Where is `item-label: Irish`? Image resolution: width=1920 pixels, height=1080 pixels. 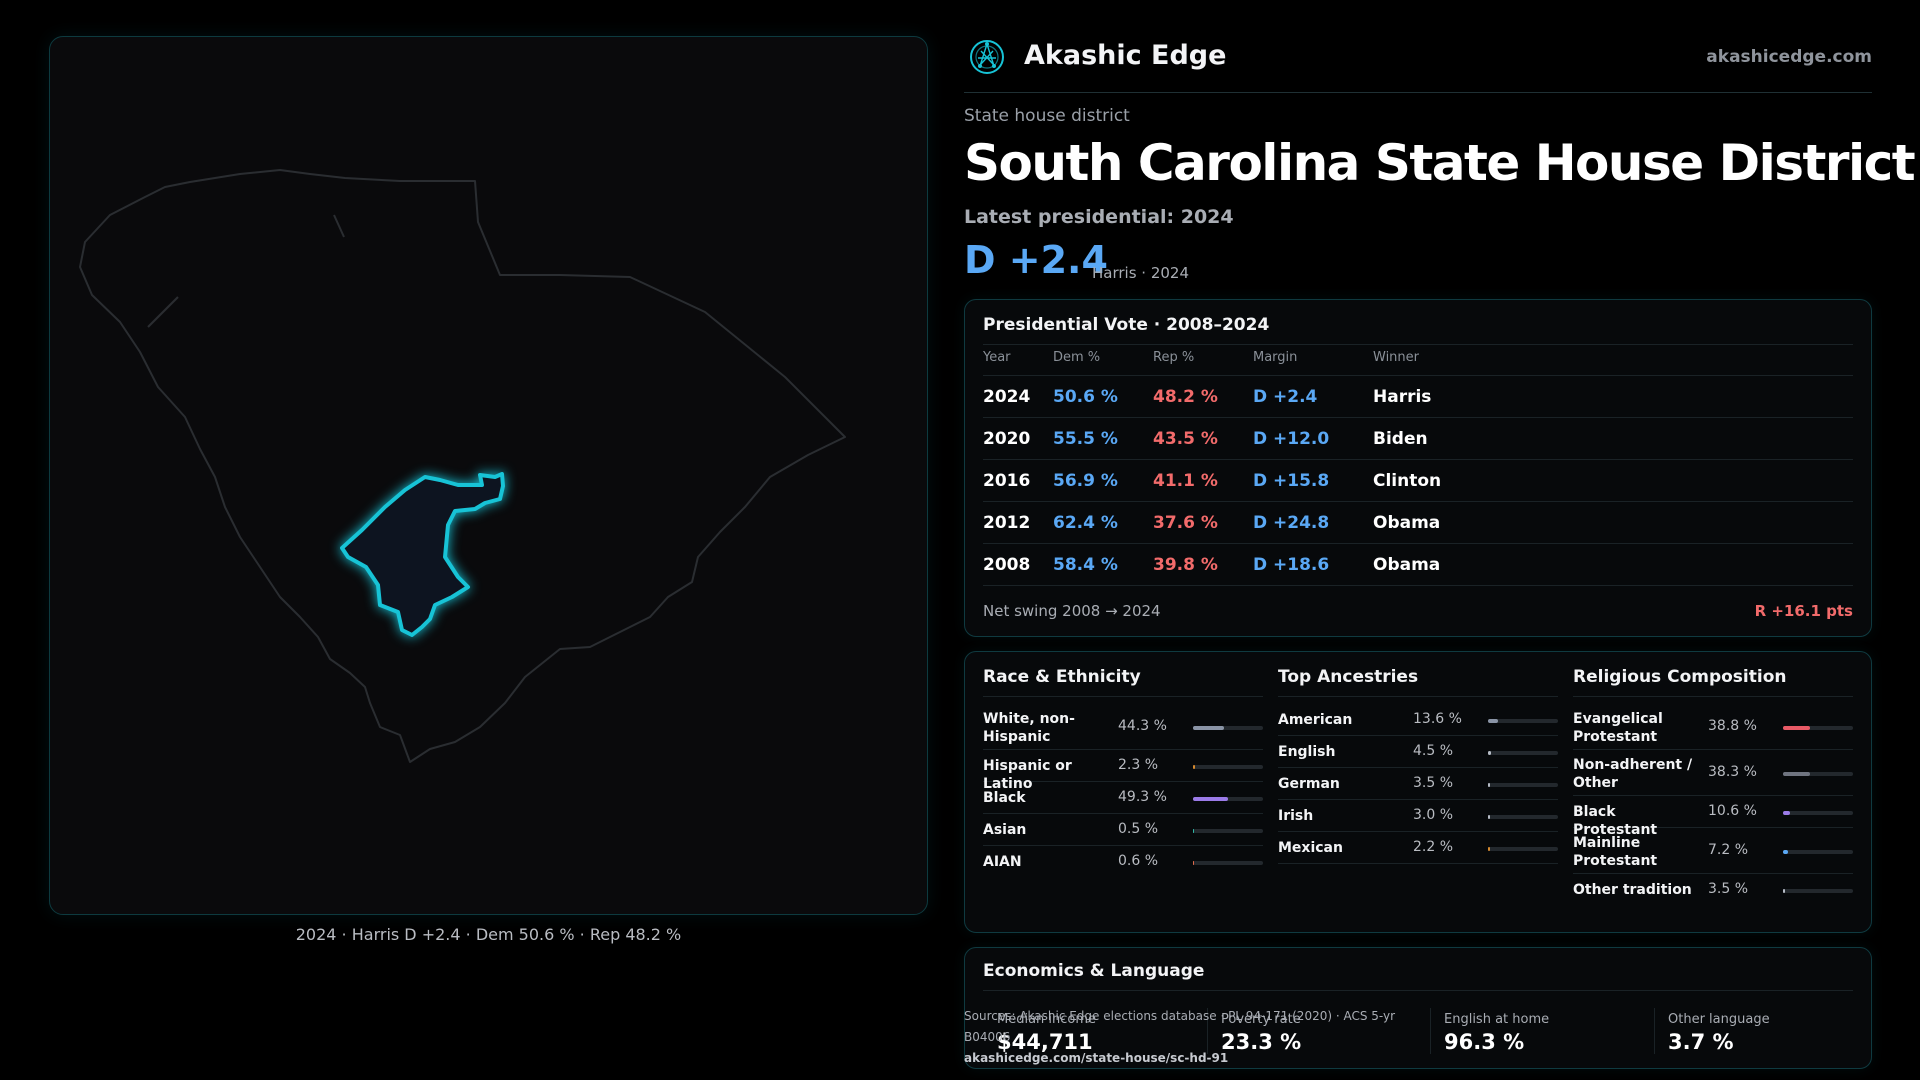
item-label: Irish is located at coordinates (1296, 816).